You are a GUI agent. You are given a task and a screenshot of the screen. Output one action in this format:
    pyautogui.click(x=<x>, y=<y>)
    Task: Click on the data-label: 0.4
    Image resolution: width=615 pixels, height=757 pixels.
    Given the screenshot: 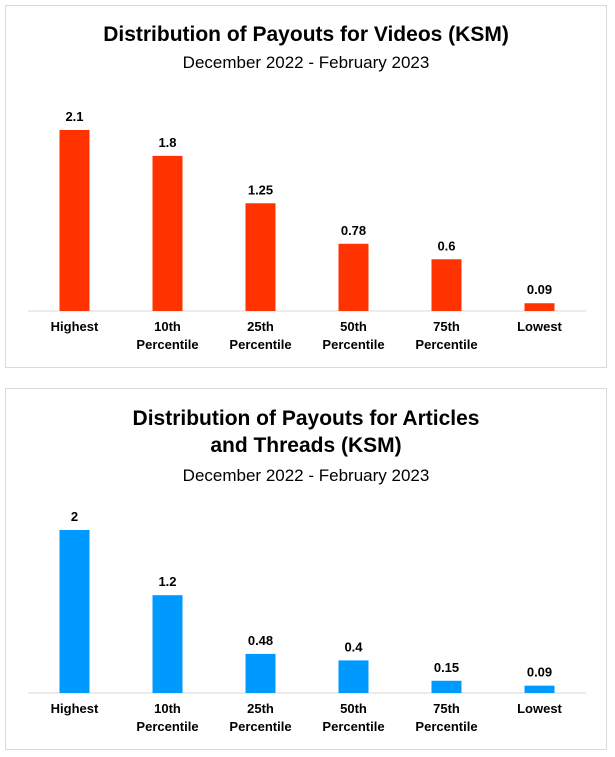 What is the action you would take?
    pyautogui.click(x=353, y=646)
    